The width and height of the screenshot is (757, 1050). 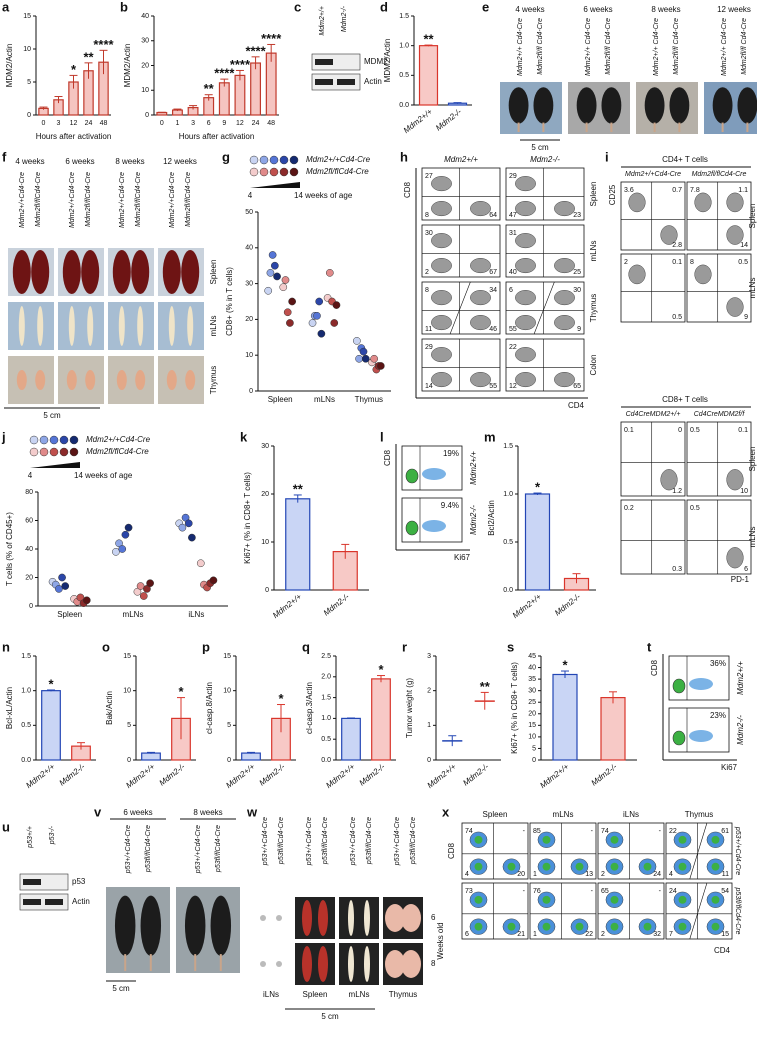 What do you see at coordinates (336, 82) in the screenshot?
I see `blot-strip` at bounding box center [336, 82].